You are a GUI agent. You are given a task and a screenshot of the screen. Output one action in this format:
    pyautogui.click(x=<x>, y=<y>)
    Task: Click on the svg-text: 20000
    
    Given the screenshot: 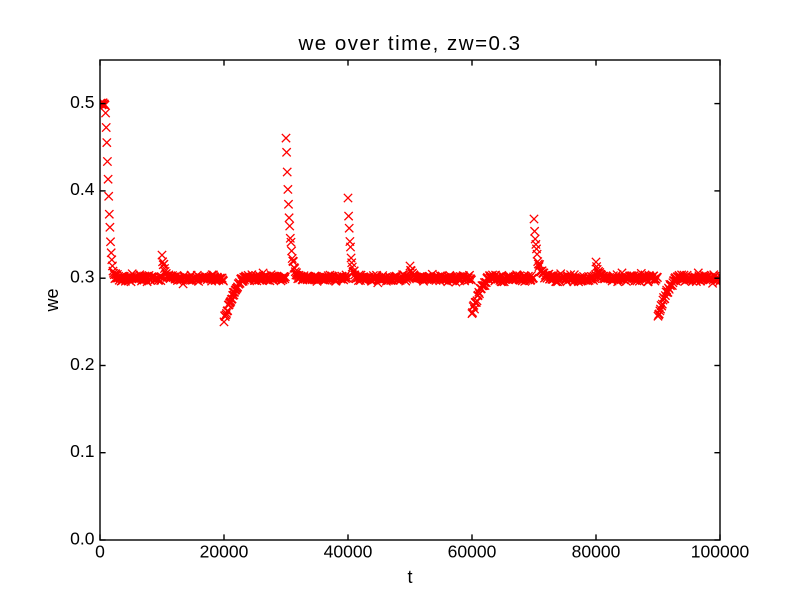 What is the action you would take?
    pyautogui.click(x=224, y=552)
    